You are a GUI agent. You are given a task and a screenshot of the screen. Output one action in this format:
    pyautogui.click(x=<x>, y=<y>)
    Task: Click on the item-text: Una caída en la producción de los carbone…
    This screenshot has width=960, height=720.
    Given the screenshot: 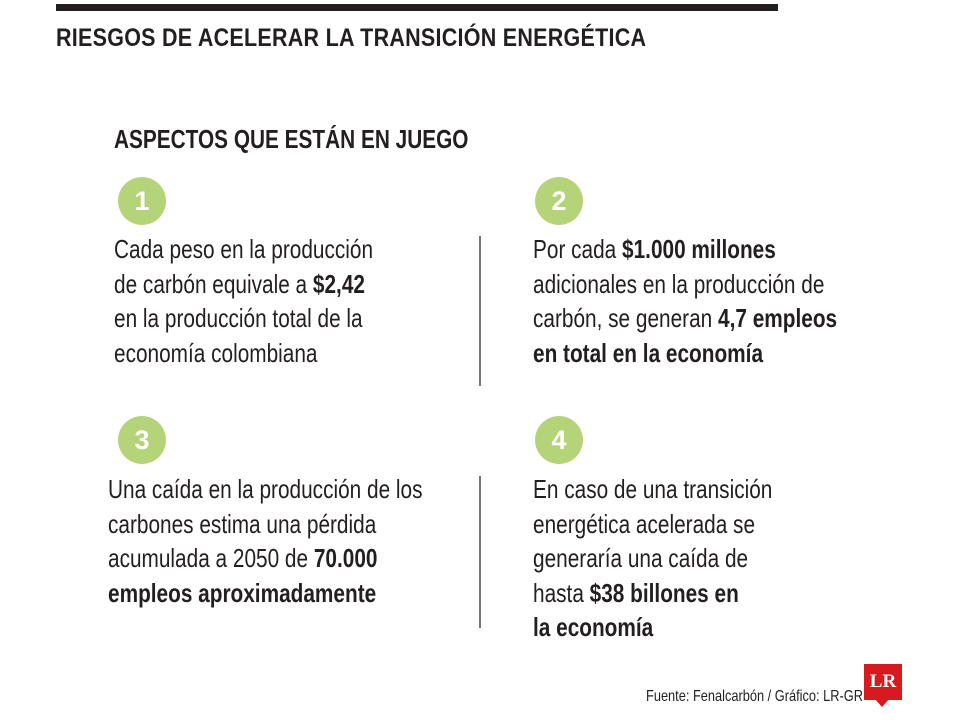 What is the action you would take?
    pyautogui.click(x=265, y=541)
    